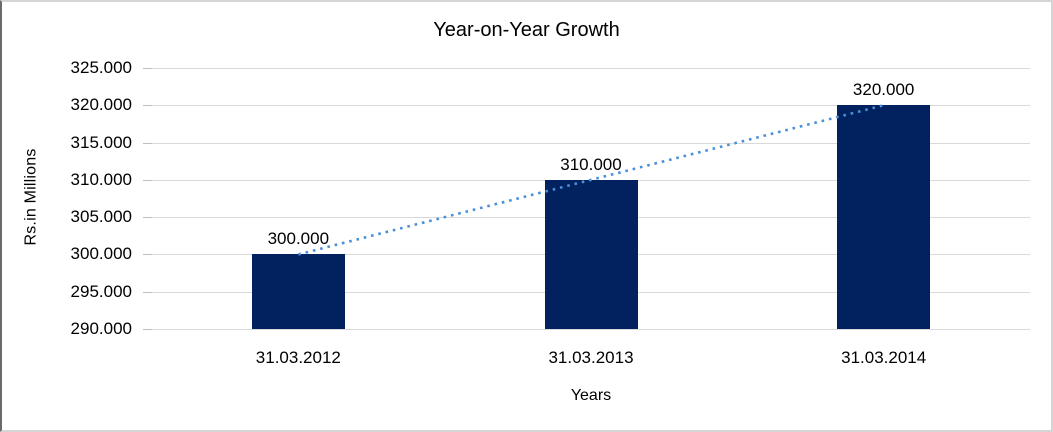 This screenshot has width=1053, height=432. Describe the element at coordinates (101, 104) in the screenshot. I see `y-tick-label: 320.000` at that location.